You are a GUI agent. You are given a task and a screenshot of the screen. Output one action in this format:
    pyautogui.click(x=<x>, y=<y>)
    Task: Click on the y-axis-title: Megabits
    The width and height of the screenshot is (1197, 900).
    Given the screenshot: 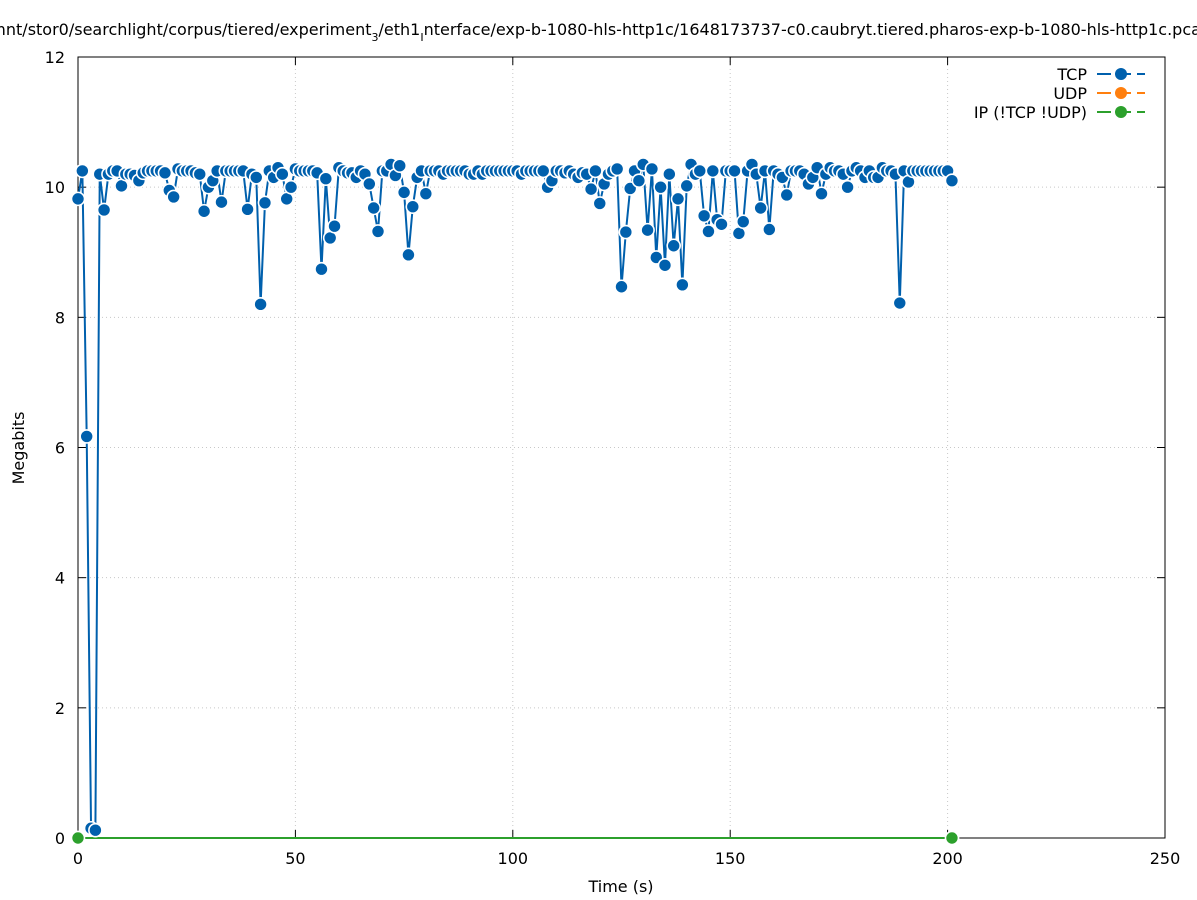 What is the action you would take?
    pyautogui.click(x=18, y=448)
    